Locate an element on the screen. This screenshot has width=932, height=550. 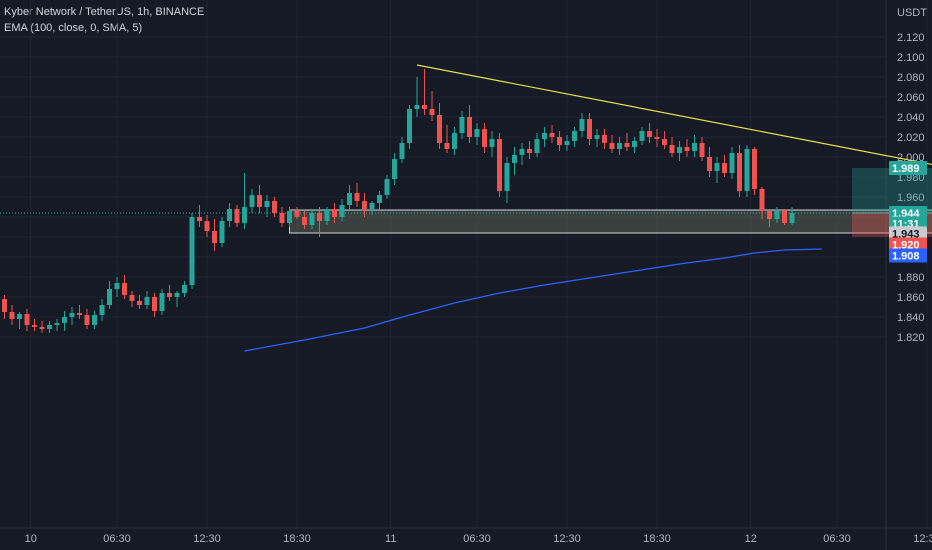
time-tick-label: 10 is located at coordinates (31, 539).